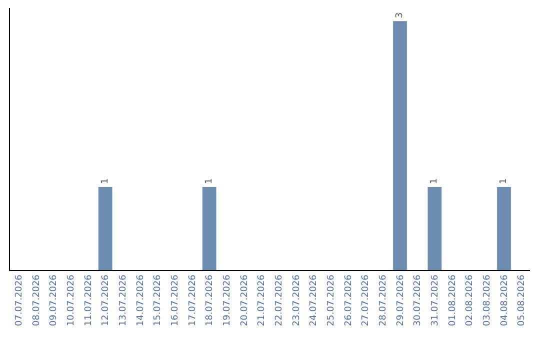 The width and height of the screenshot is (540, 340). What do you see at coordinates (470, 300) in the screenshot?
I see `x-tick-label: 02.08.2026` at bounding box center [470, 300].